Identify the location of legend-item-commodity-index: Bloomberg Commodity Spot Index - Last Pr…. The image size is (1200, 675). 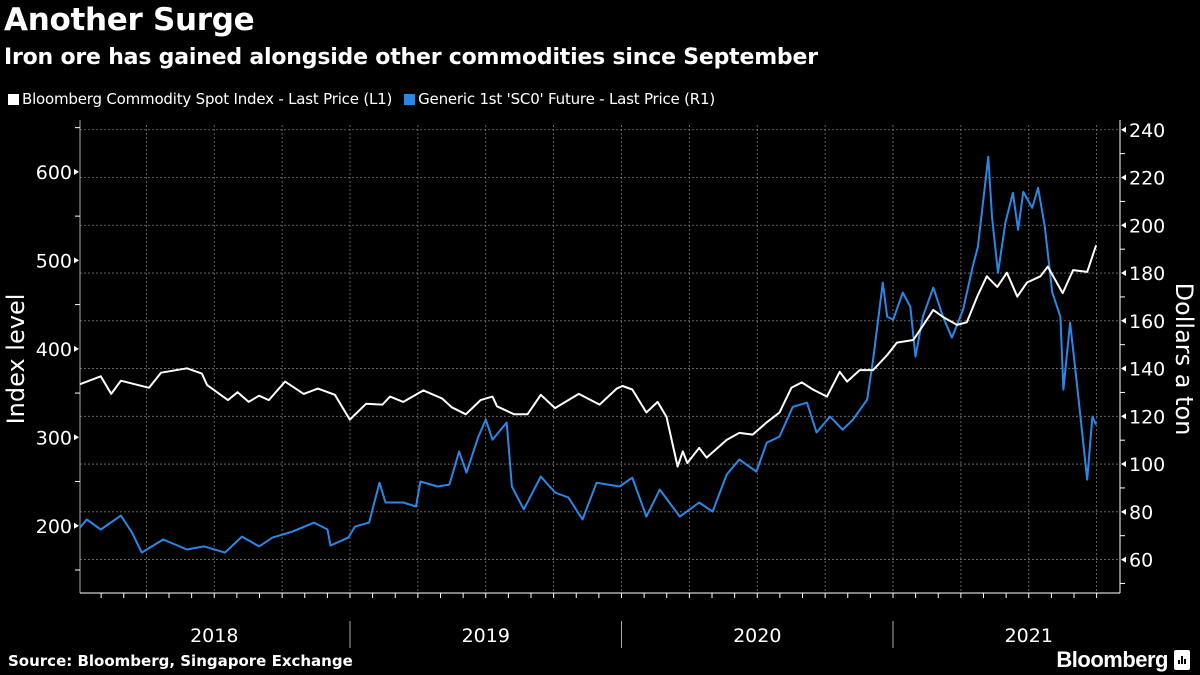
(200, 99).